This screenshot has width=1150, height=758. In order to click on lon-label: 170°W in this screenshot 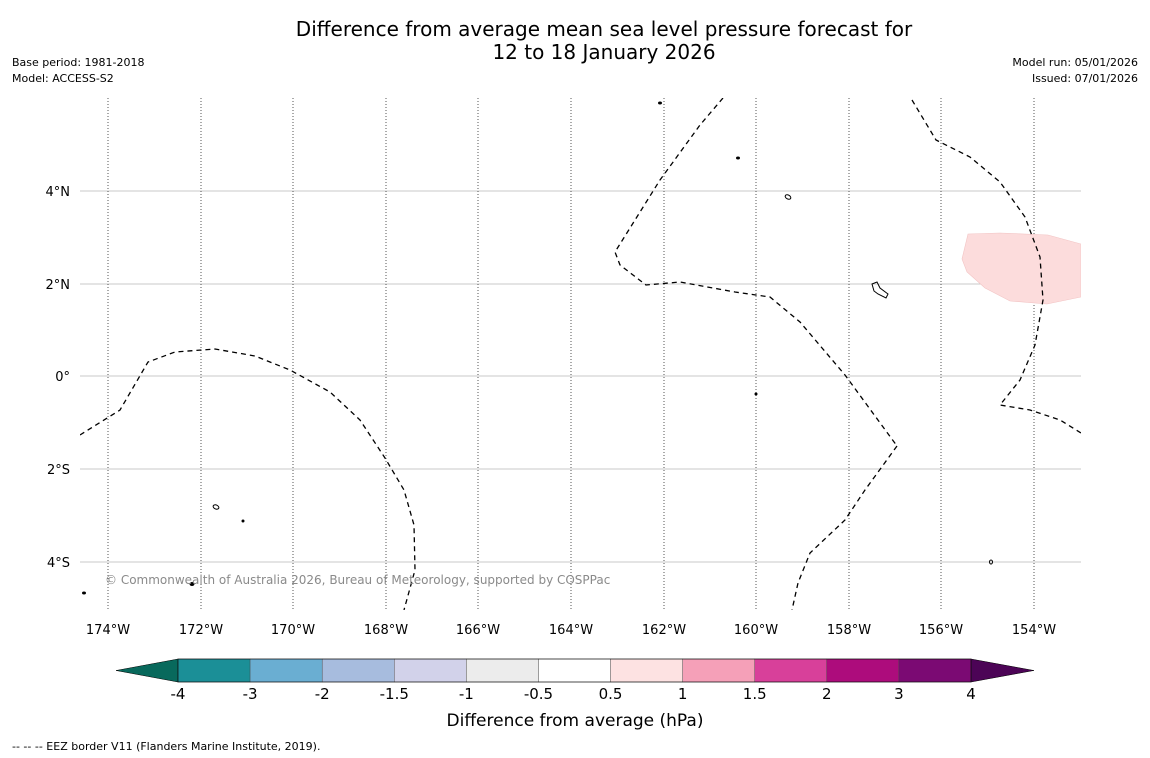, I will do `click(293, 630)`.